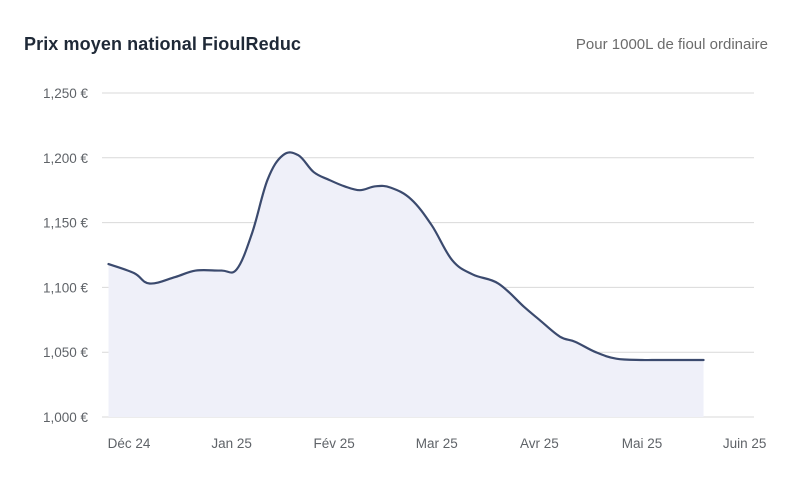 The height and width of the screenshot is (486, 794). What do you see at coordinates (129, 443) in the screenshot?
I see `x-tick-label: Déc 24` at bounding box center [129, 443].